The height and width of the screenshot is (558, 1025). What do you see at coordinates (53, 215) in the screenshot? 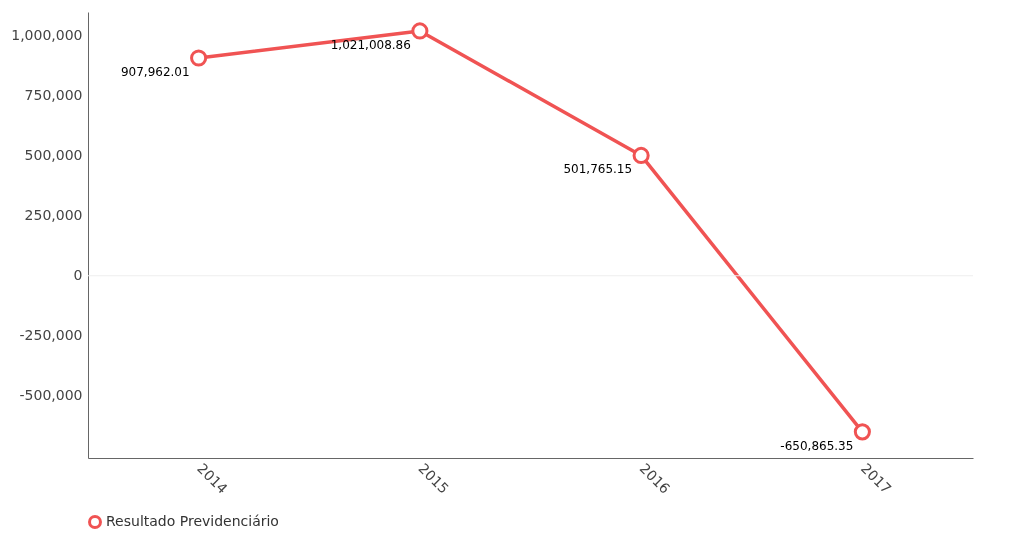
I see `y-tick-label: 250,000` at bounding box center [53, 215].